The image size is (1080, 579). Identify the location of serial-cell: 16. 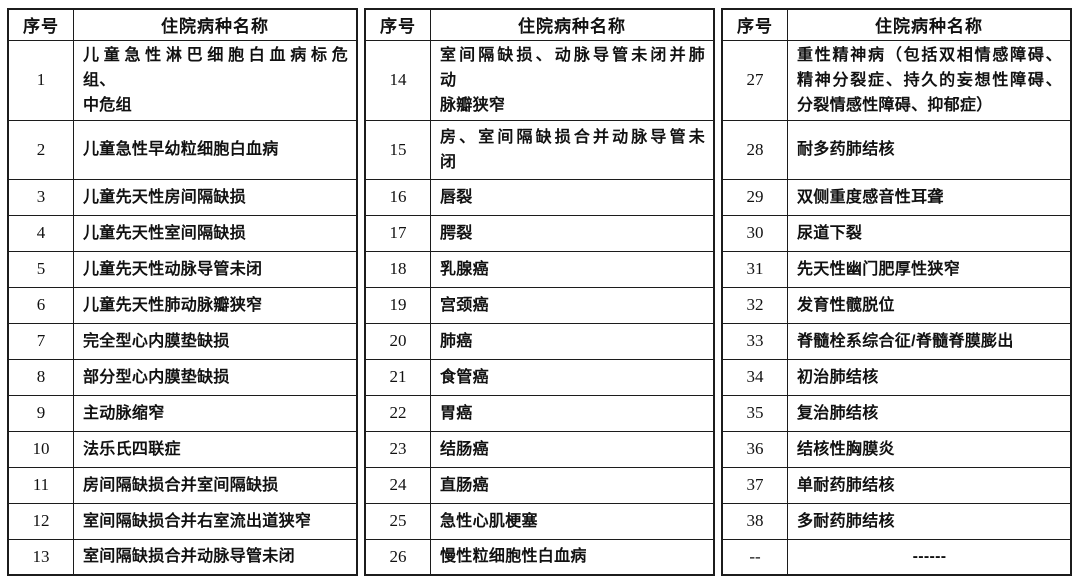
(397, 197).